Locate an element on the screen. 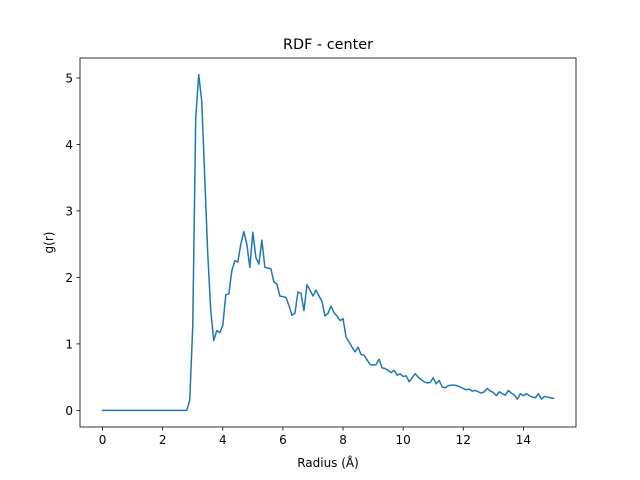 This screenshot has width=640, height=480. y-tick-label: 0 is located at coordinates (69, 411).